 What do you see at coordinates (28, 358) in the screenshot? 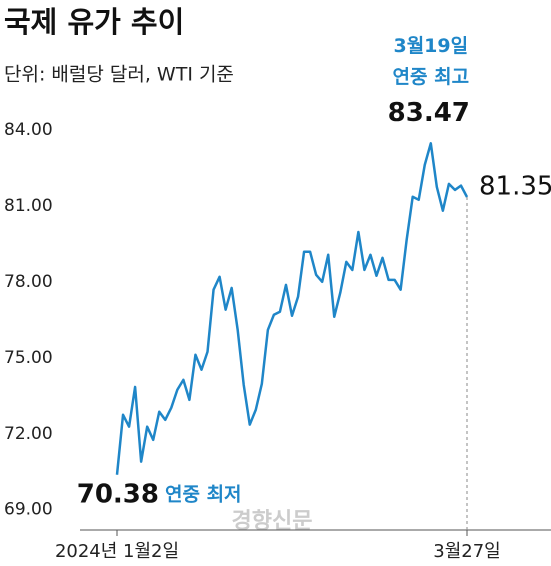
I see `y-tick-label: 75.00` at bounding box center [28, 358].